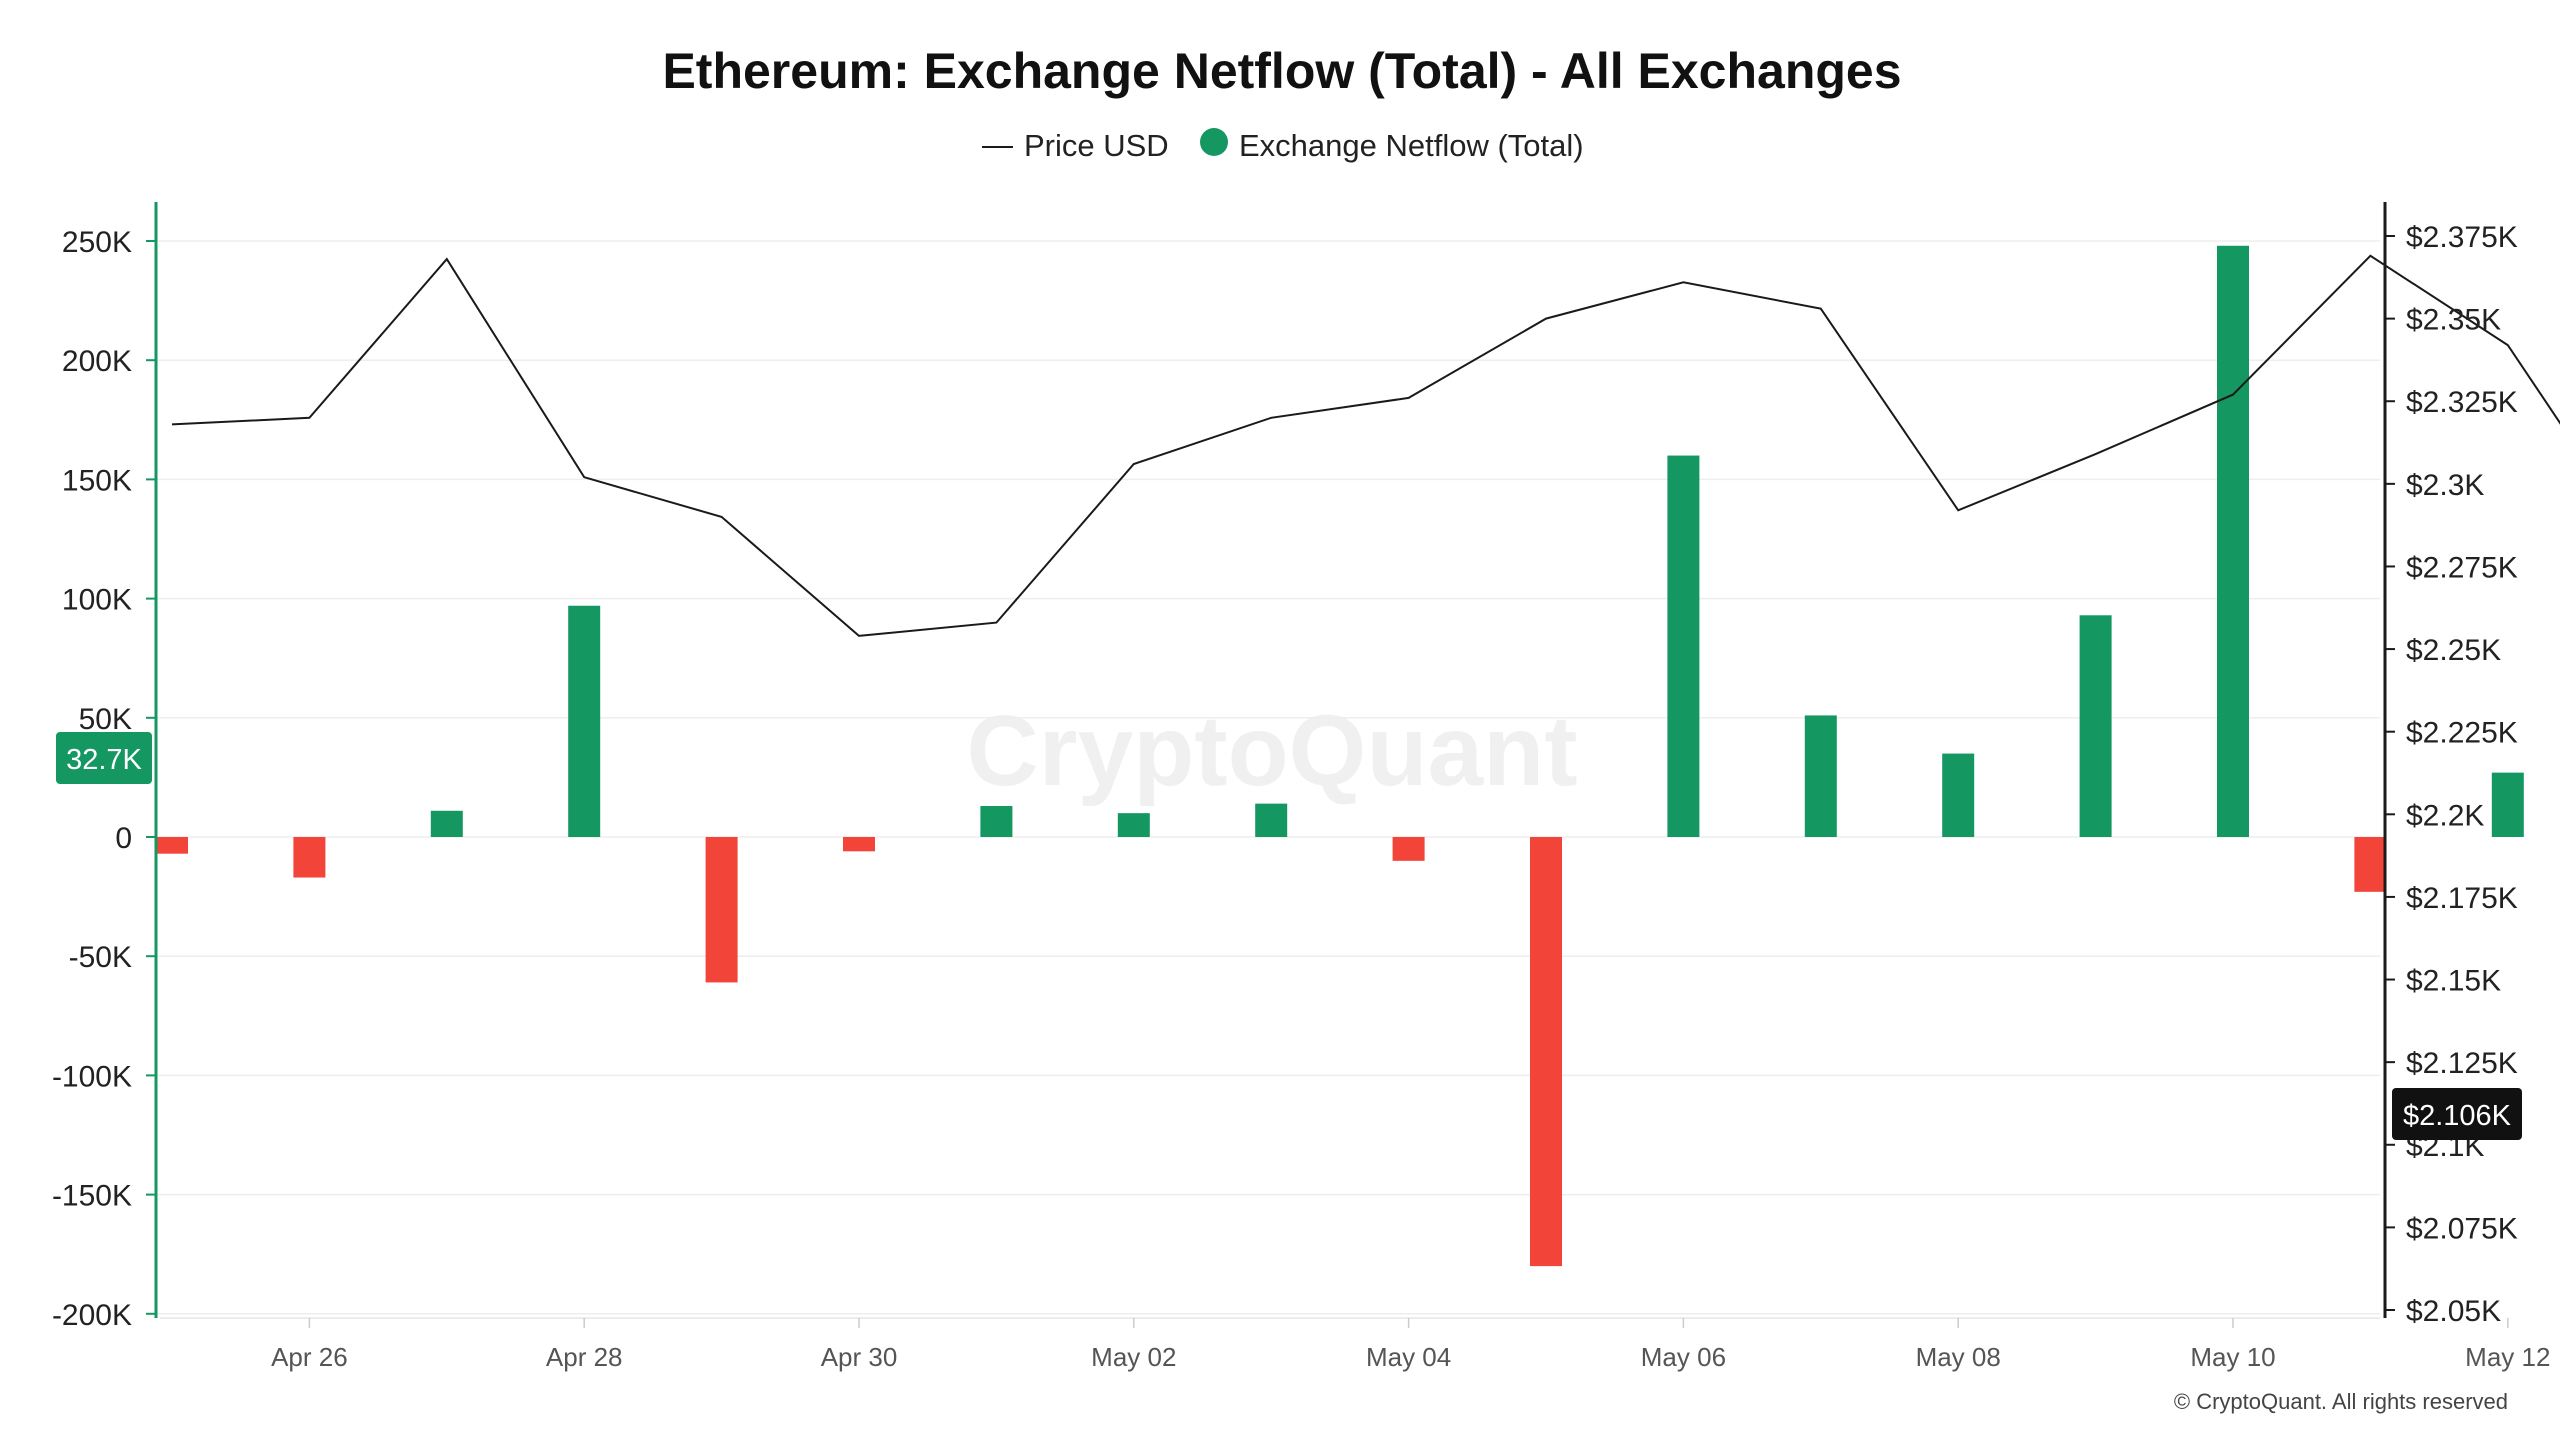  Describe the element at coordinates (309, 1357) in the screenshot. I see `x-tick-label: Apr 26` at that location.